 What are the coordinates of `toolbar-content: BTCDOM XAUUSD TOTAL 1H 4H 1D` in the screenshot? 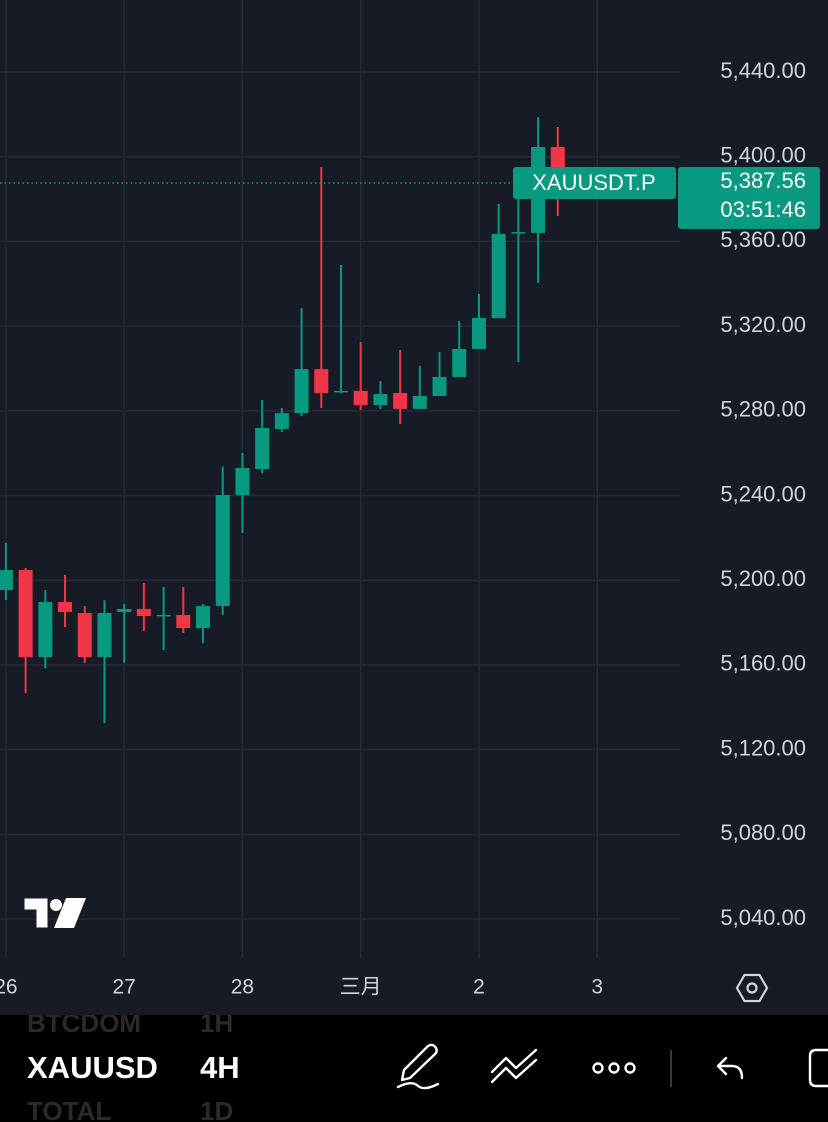 It's located at (133, 1065).